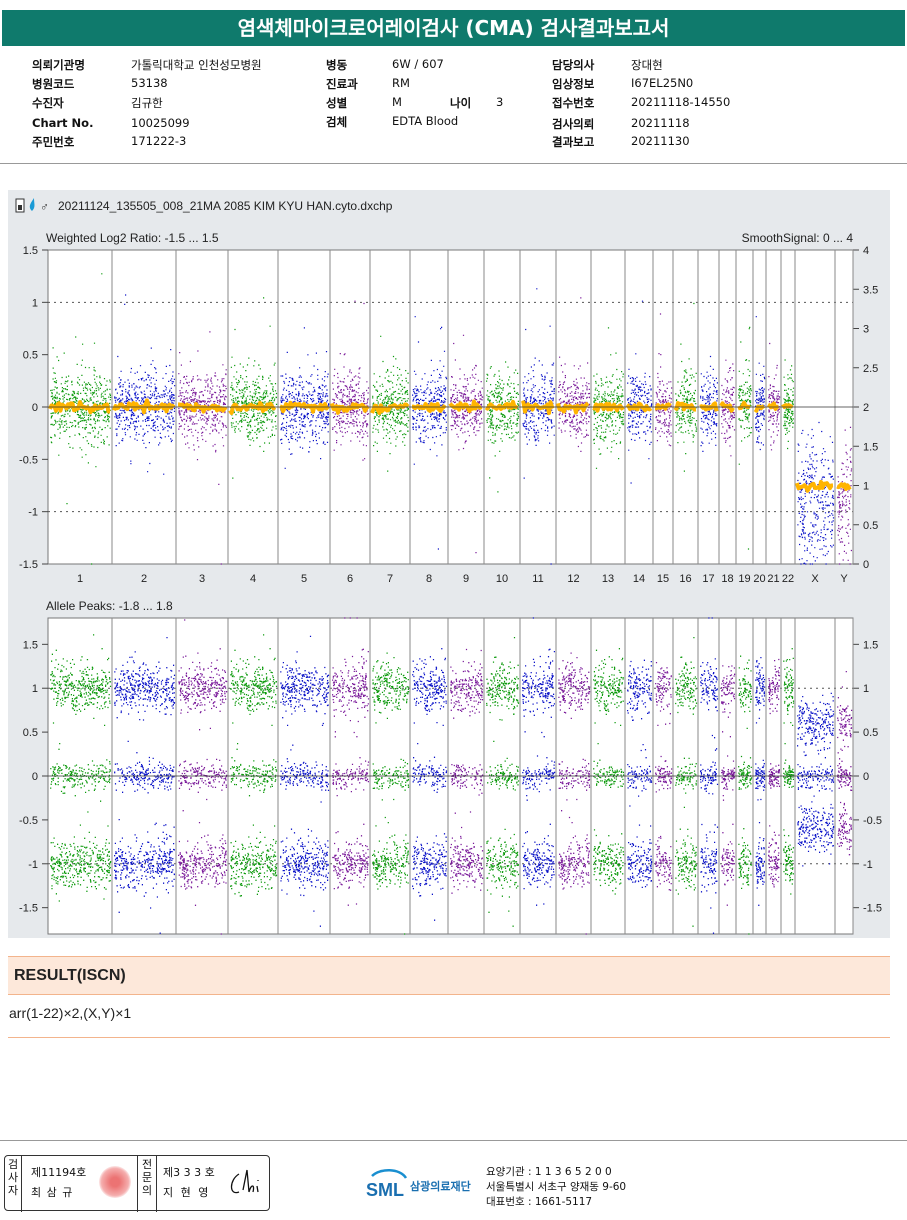  Describe the element at coordinates (33, 865) in the screenshot. I see `y-tick-label: -1` at that location.